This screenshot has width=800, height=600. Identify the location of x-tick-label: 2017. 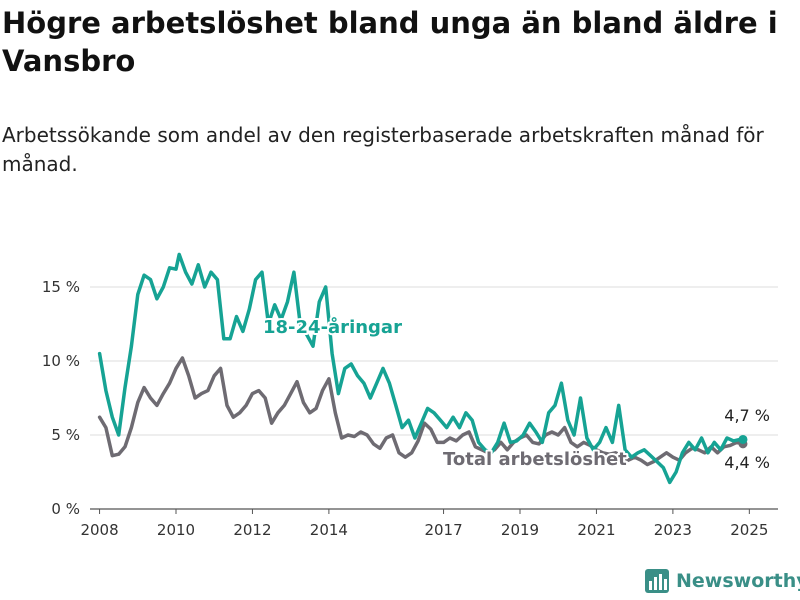
(443, 530).